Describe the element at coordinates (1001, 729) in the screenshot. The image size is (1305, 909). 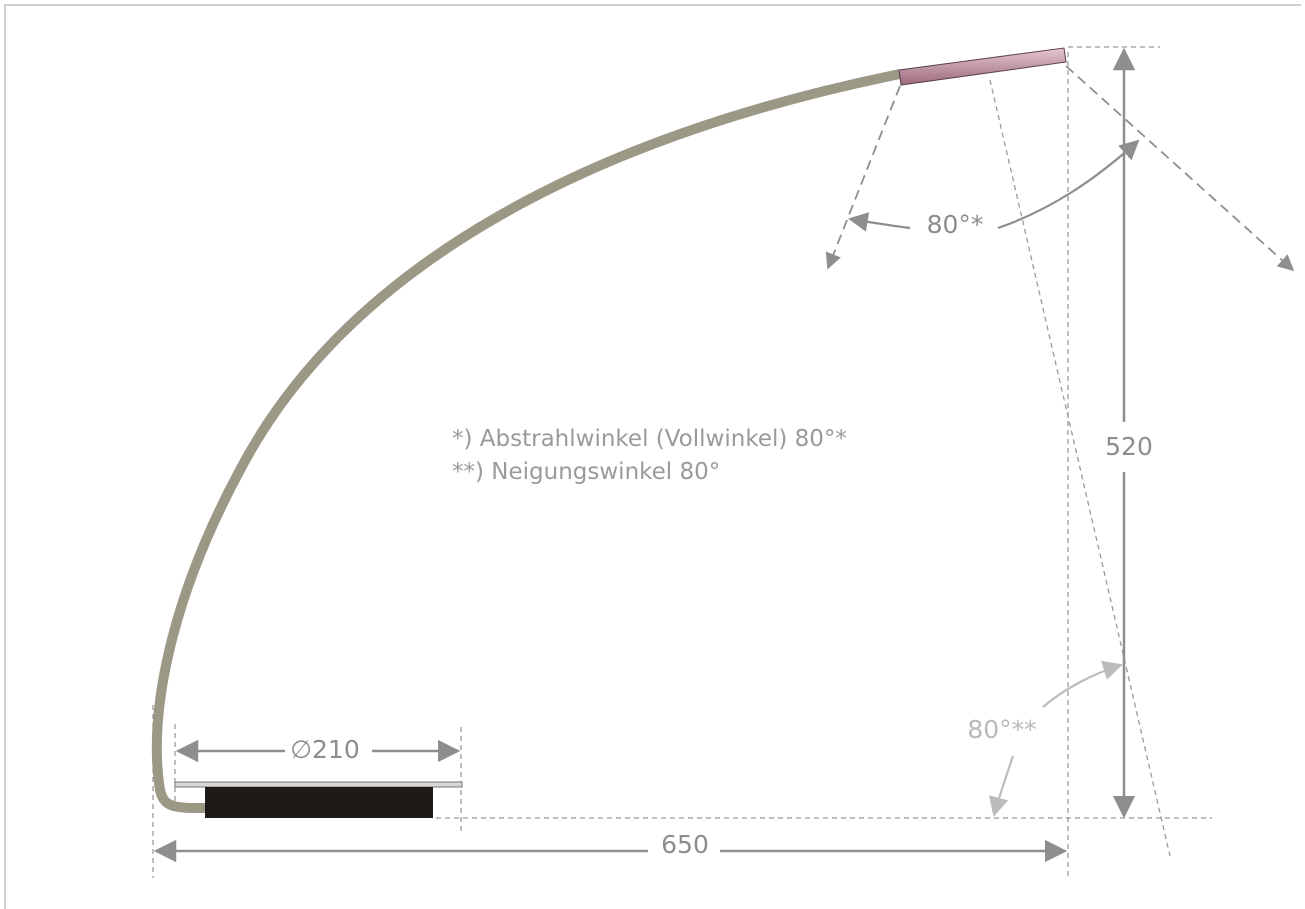
I see `tilt-angle-label: 80°**` at that location.